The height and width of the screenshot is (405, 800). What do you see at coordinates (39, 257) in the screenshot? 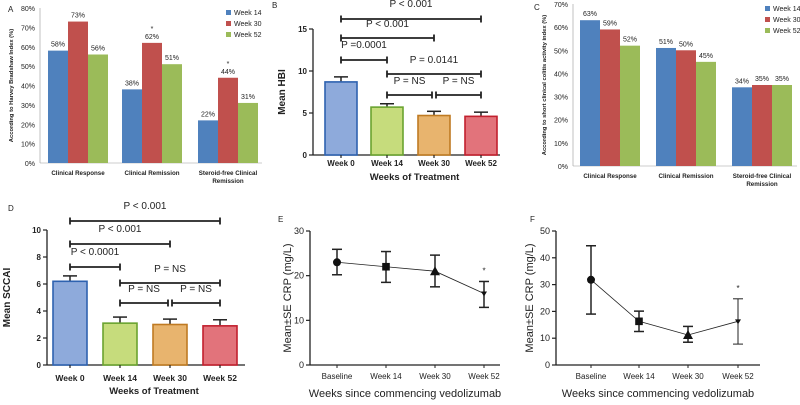
I see `y-tick-label: 8` at bounding box center [39, 257].